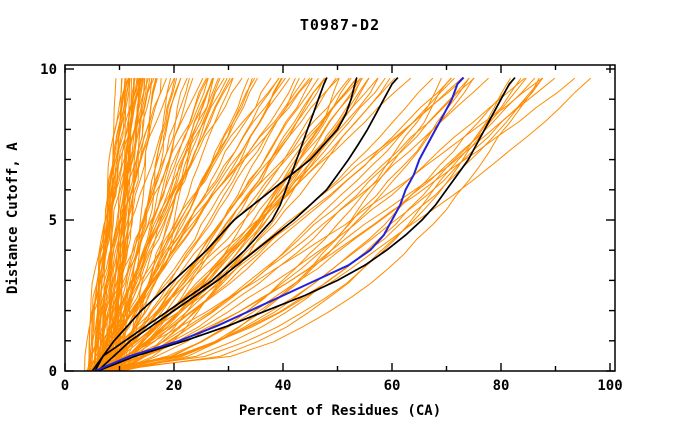 This screenshot has height=440, width=680. Describe the element at coordinates (340, 25) in the screenshot. I see `chart-title: T0987-D2` at that location.